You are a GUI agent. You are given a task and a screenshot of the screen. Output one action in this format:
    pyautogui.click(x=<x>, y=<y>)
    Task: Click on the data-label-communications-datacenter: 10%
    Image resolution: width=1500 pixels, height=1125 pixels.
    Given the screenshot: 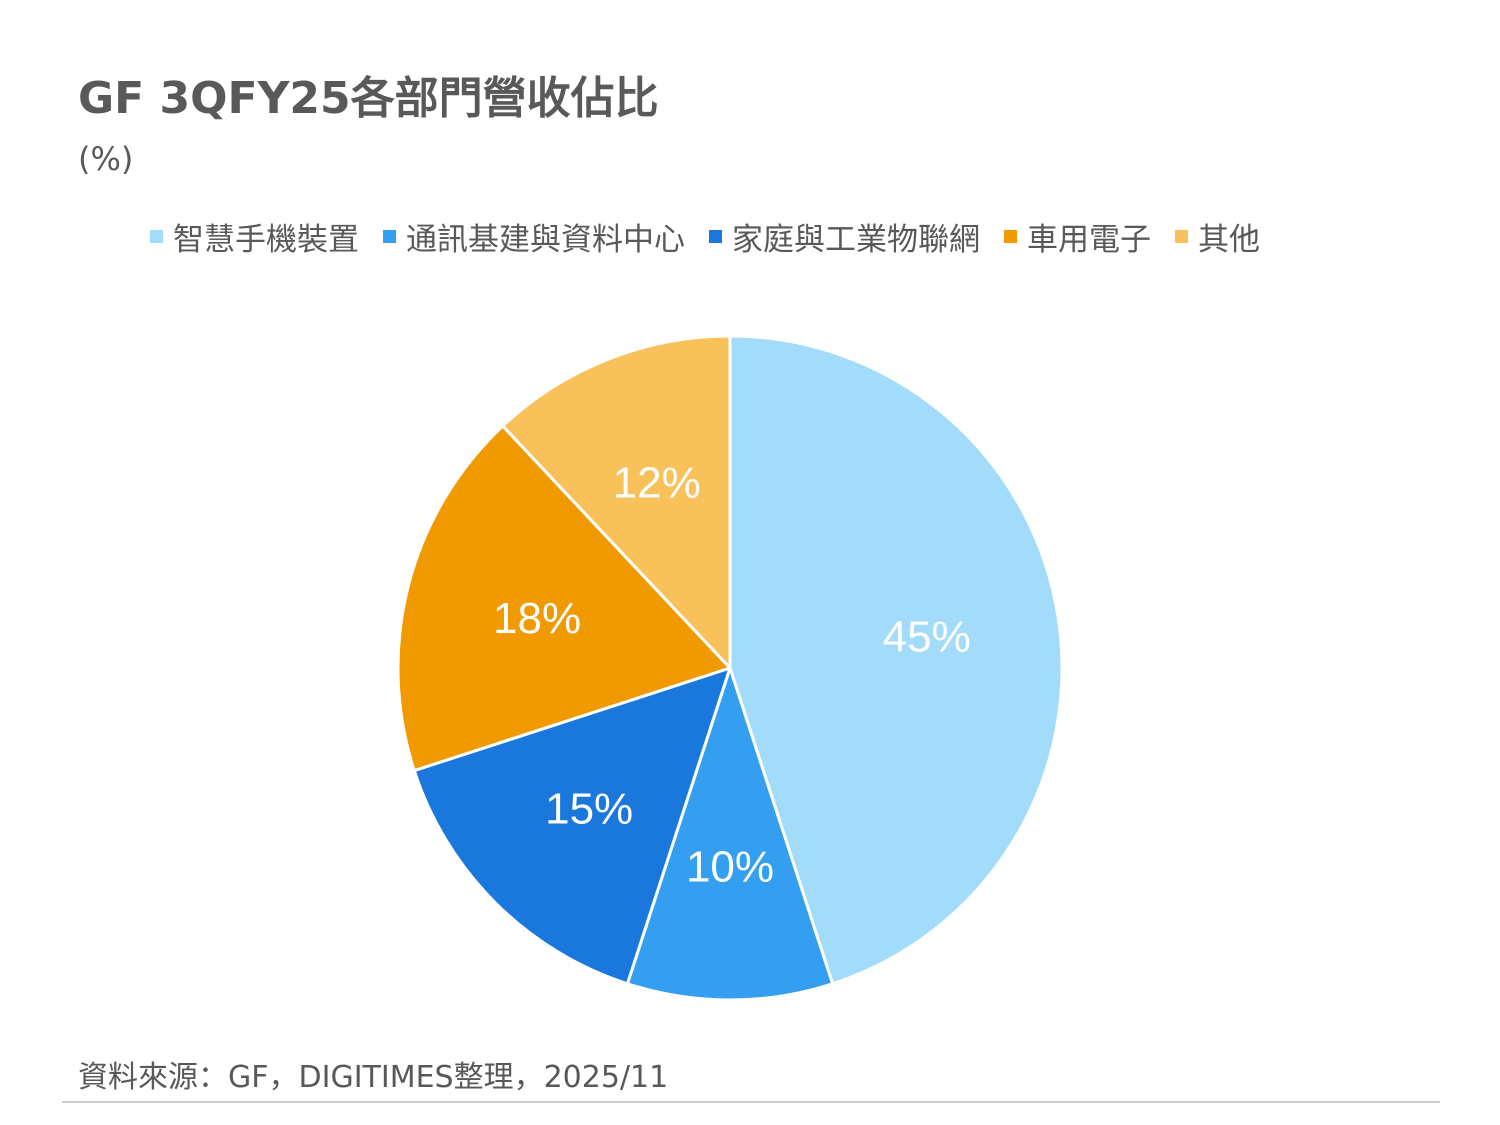 What is the action you would take?
    pyautogui.click(x=730, y=867)
    